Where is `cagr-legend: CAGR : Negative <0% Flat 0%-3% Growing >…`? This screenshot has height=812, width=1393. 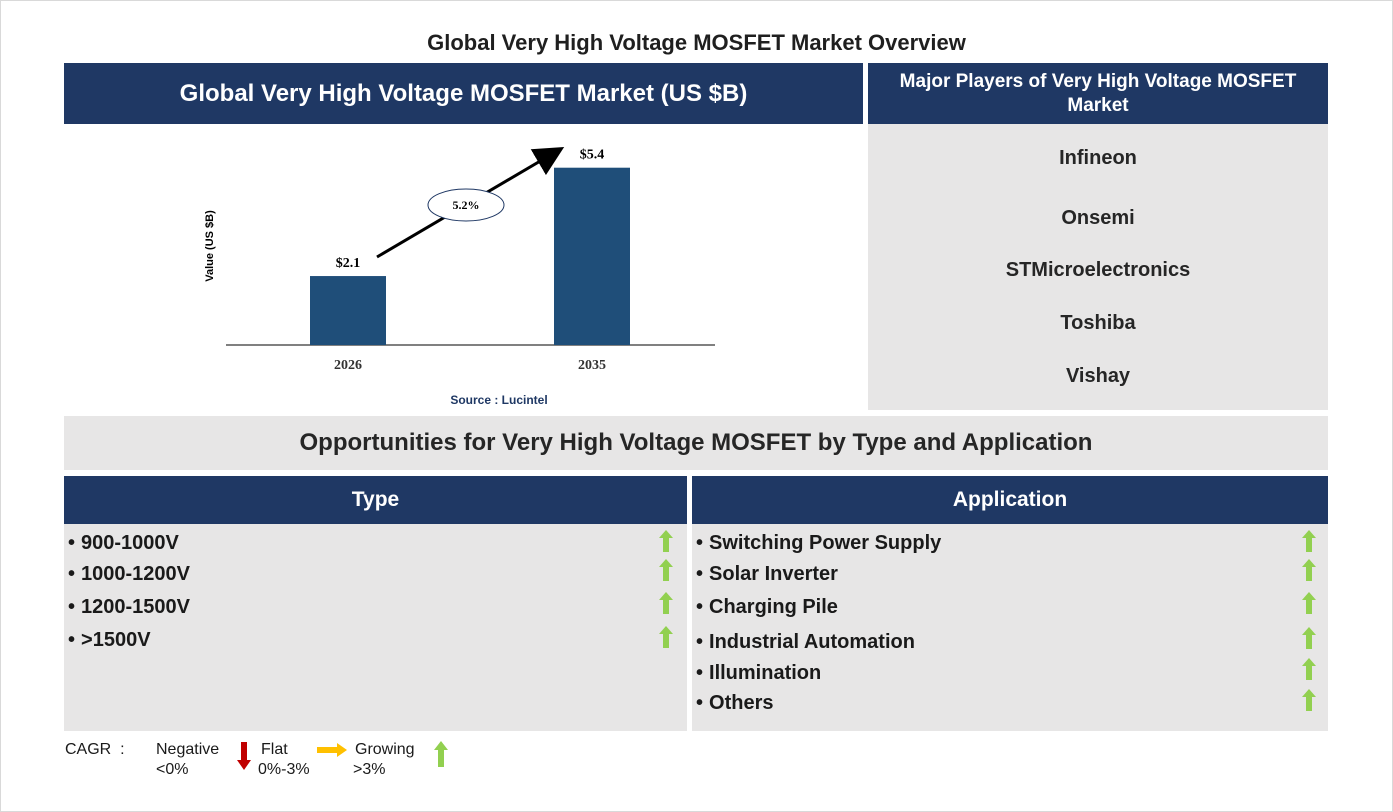
cagr-legend: CAGR : Negative <0% Flat 0%-3% Growing >… is located at coordinates (300, 768).